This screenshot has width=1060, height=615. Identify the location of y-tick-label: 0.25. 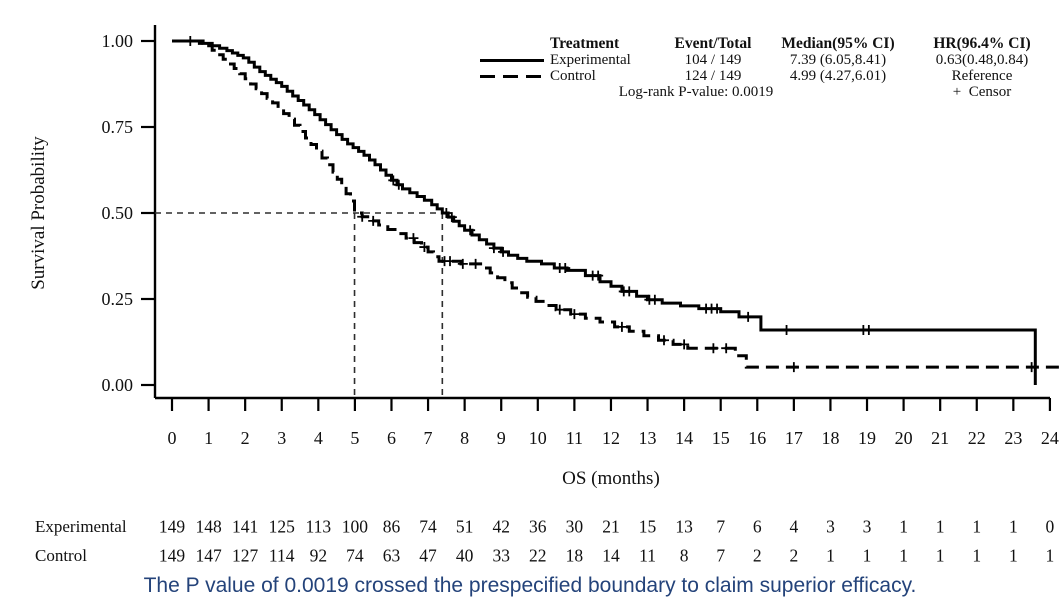
(118, 299).